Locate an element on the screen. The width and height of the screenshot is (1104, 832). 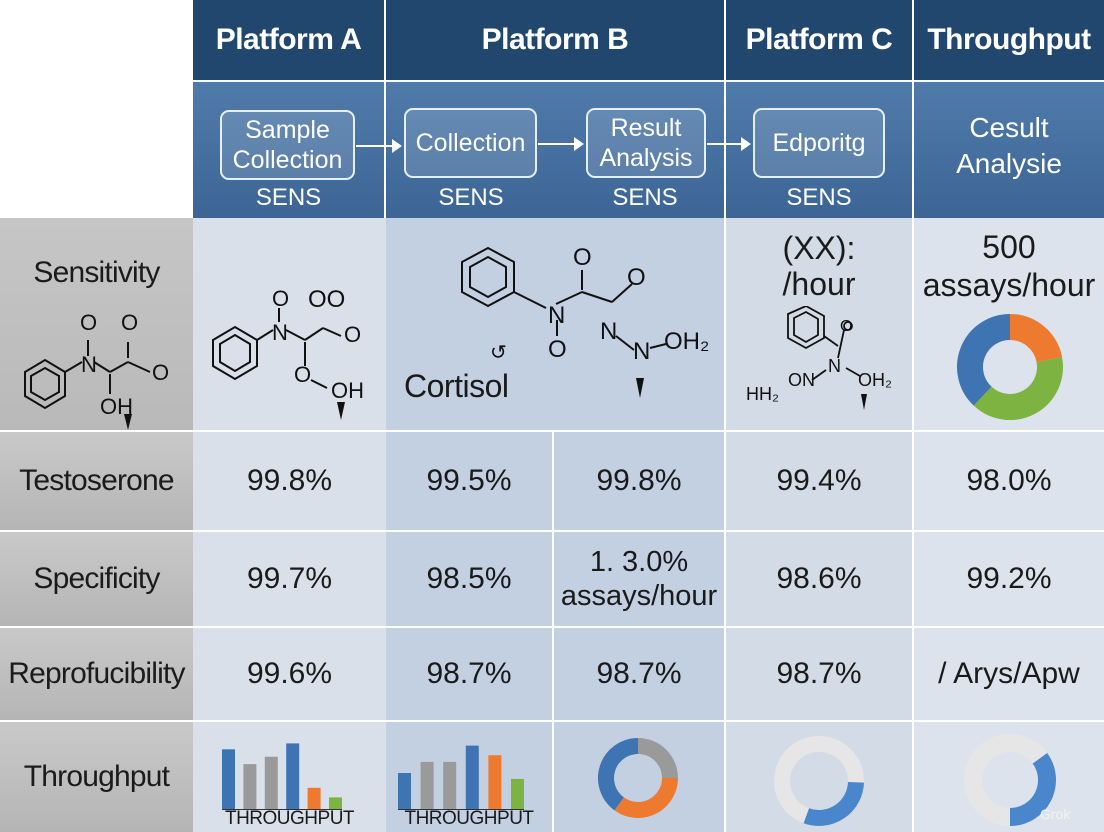
row-label-throughput: Throughput is located at coordinates (96, 777).